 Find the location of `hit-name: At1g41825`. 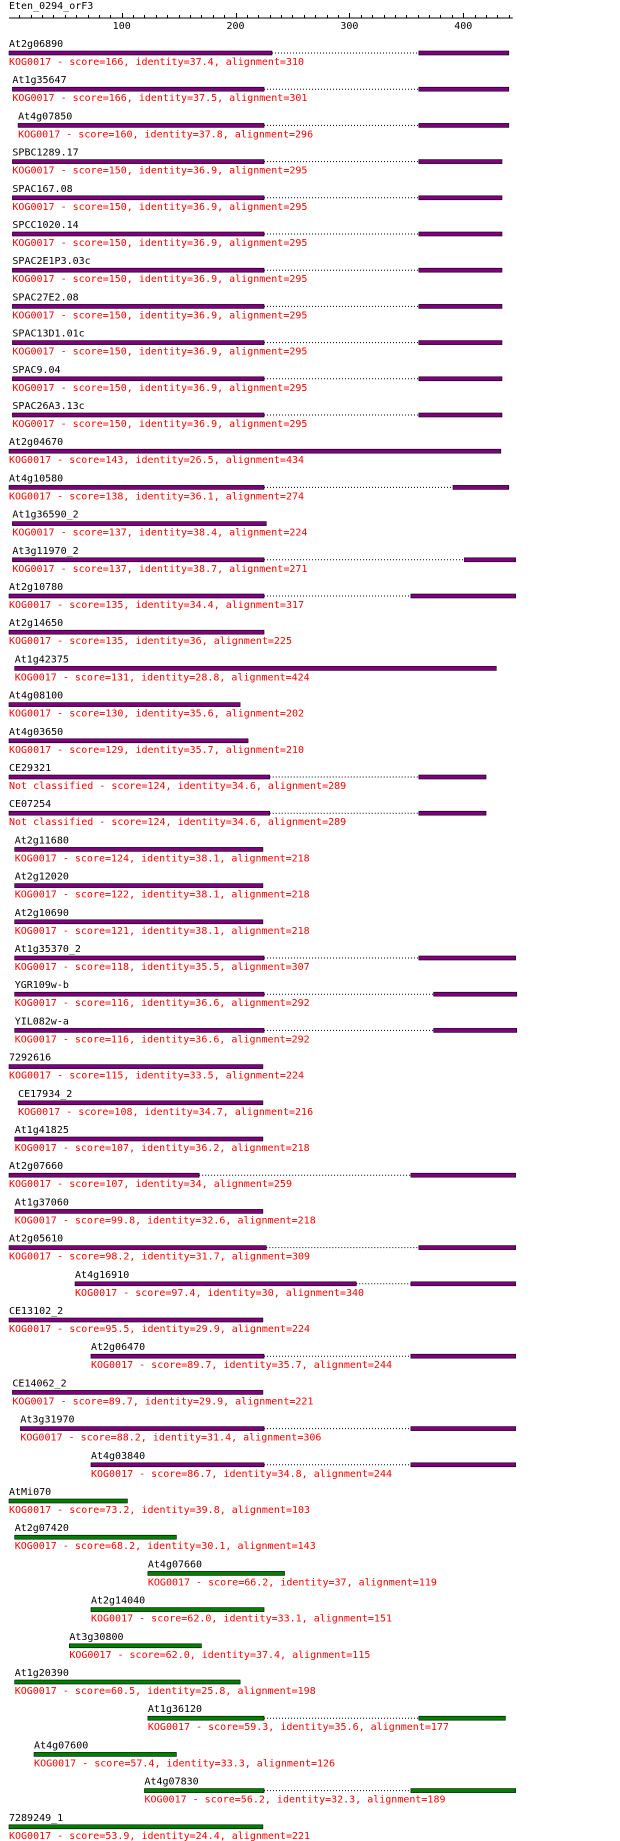

hit-name: At1g41825 is located at coordinates (42, 1130).